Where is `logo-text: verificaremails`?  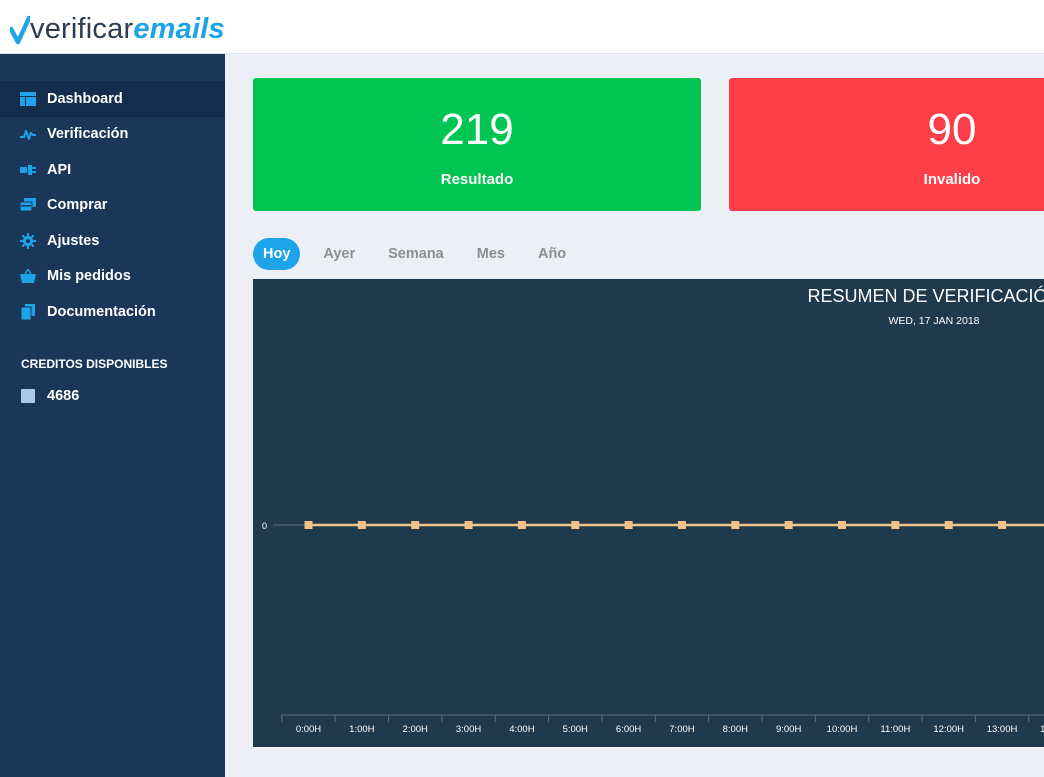
logo-text: verificaremails is located at coordinates (127, 29).